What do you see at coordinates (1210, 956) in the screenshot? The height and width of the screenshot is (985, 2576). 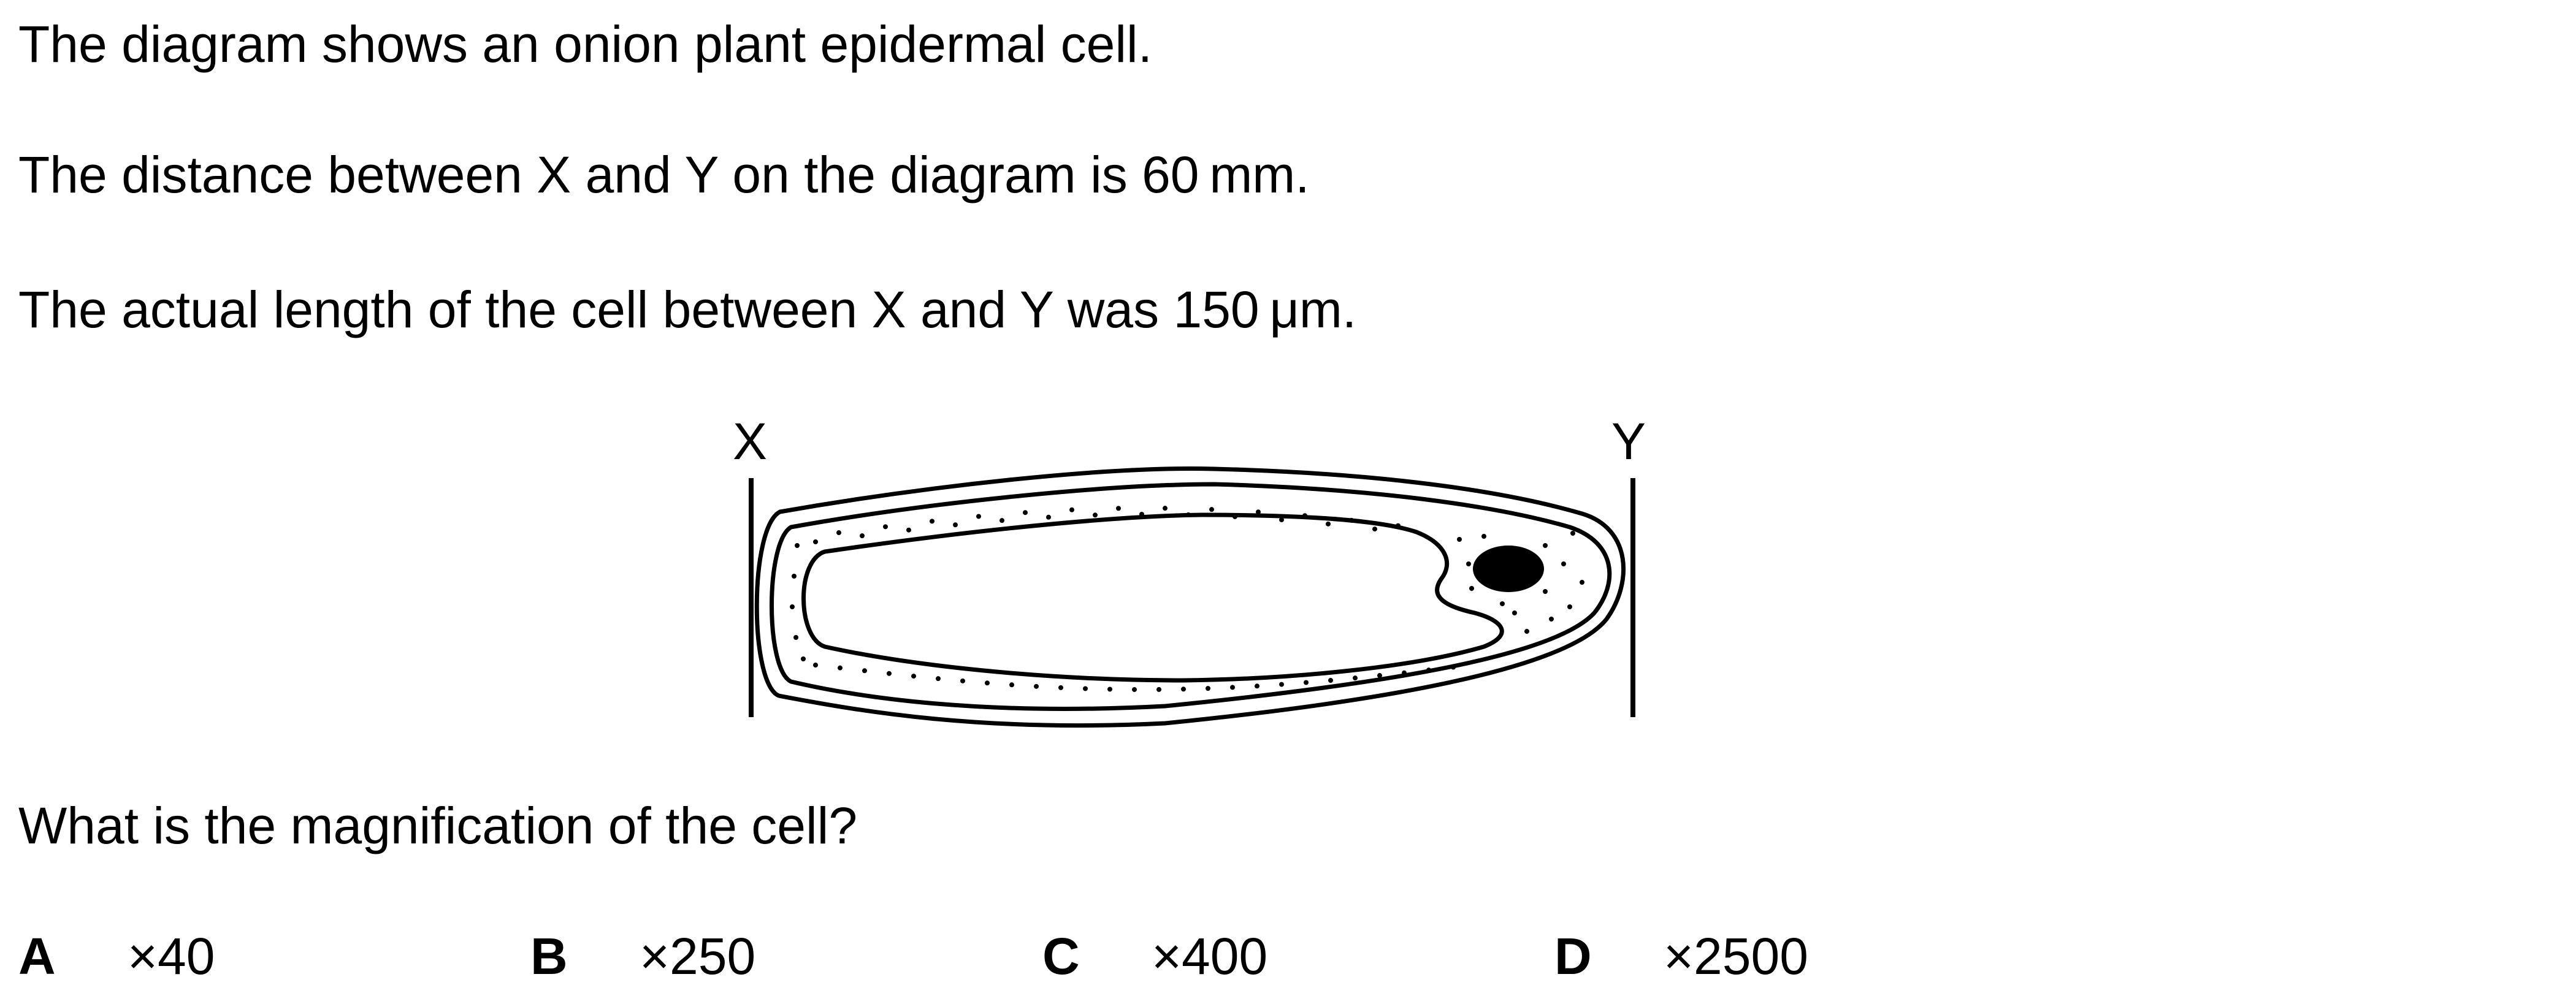 I see `option-value: ×400` at bounding box center [1210, 956].